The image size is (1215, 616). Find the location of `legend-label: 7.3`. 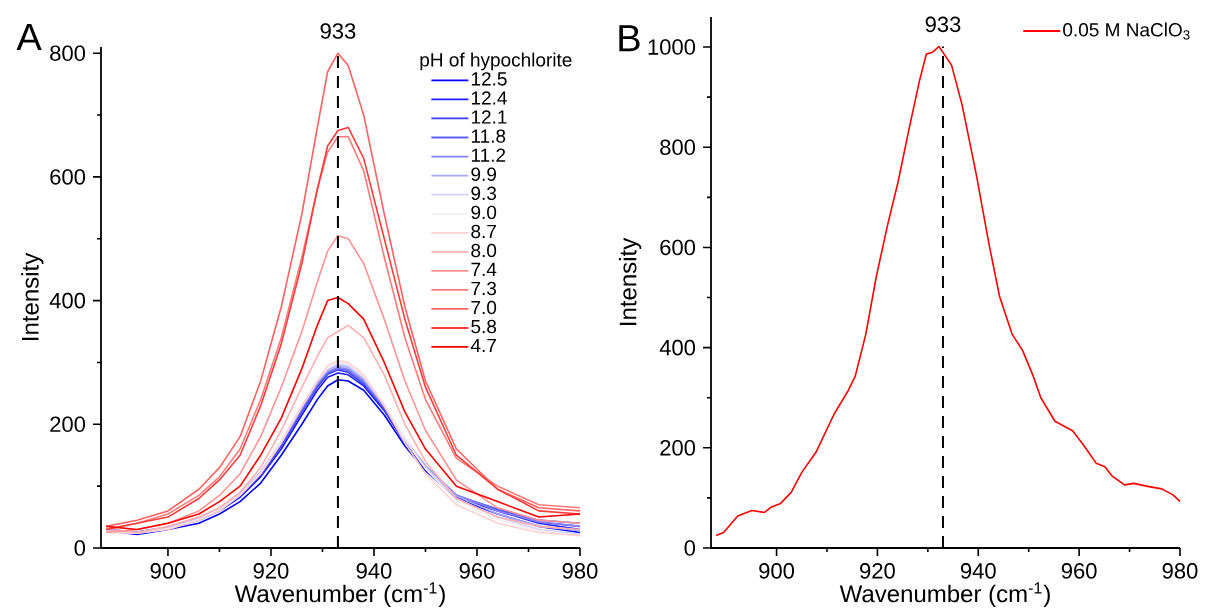

legend-label: 7.3 is located at coordinates (484, 288).